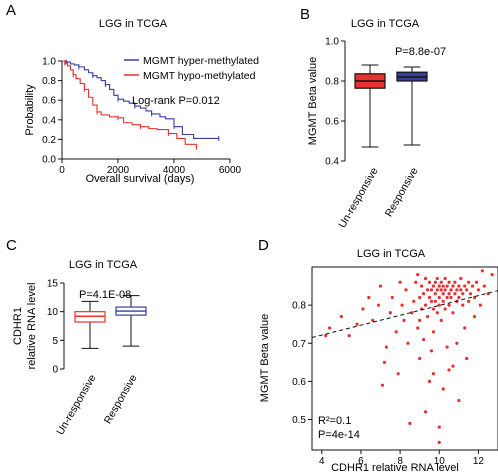 This screenshot has height=475, width=498. What do you see at coordinates (230, 170) in the screenshot?
I see `panel-a-xtick-label: 6000` at bounding box center [230, 170].